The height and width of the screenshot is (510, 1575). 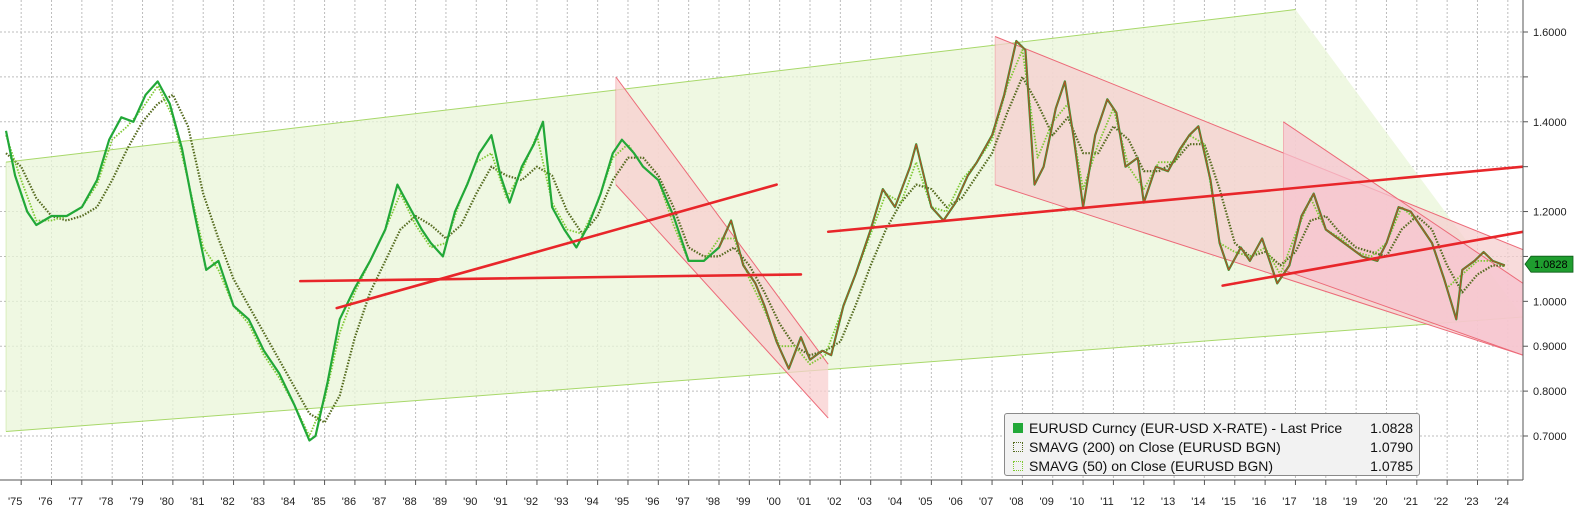 I want to click on x-tick-label: '90, so click(x=470, y=502).